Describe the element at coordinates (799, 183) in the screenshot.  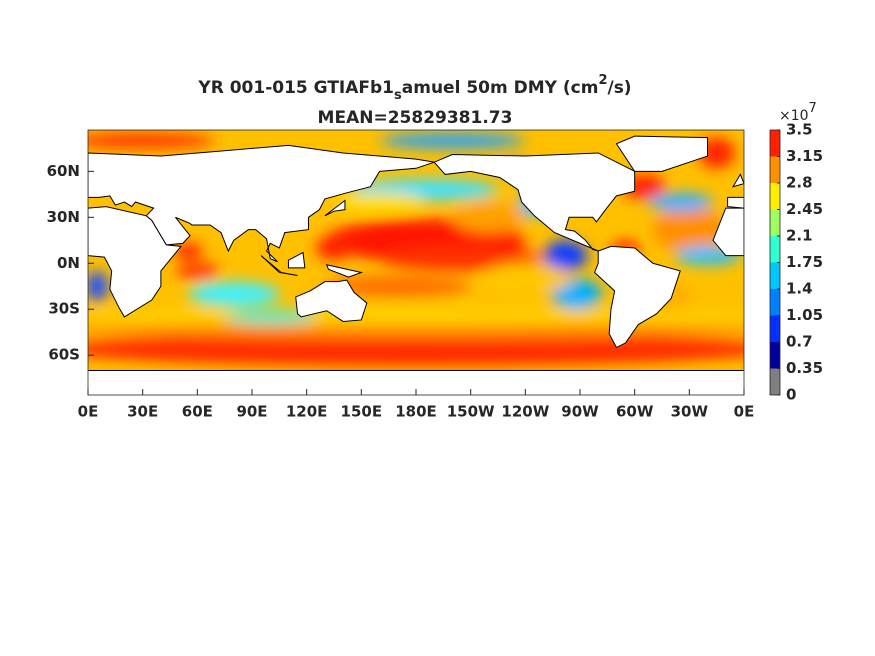
I see `colorbar-tick-label: 2.8` at that location.